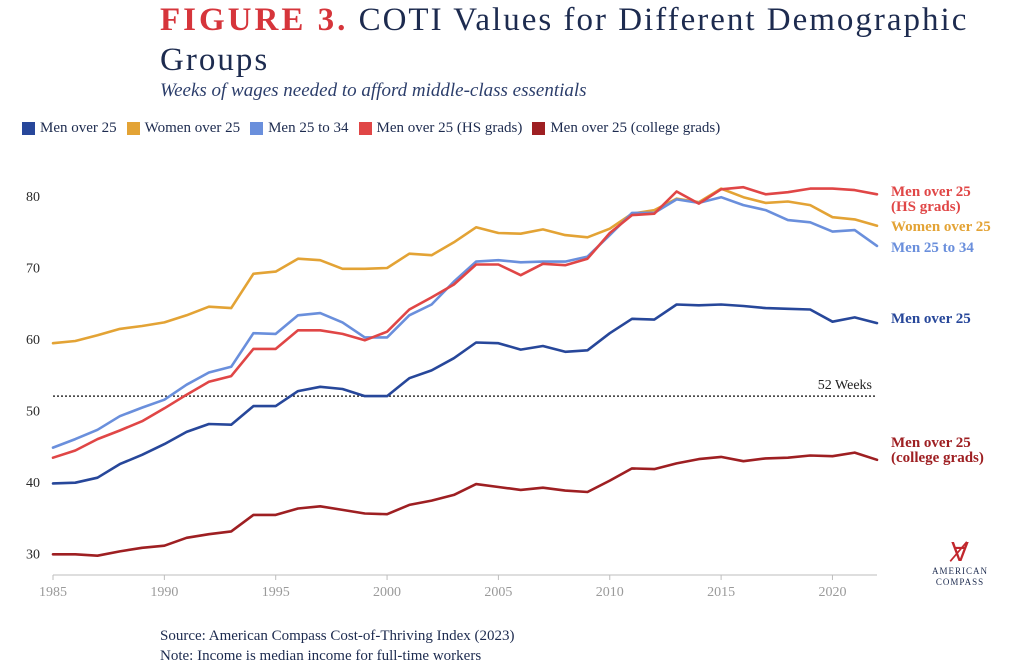 The height and width of the screenshot is (671, 1024). What do you see at coordinates (941, 227) in the screenshot?
I see `series-end-label-1: Women over 25` at bounding box center [941, 227].